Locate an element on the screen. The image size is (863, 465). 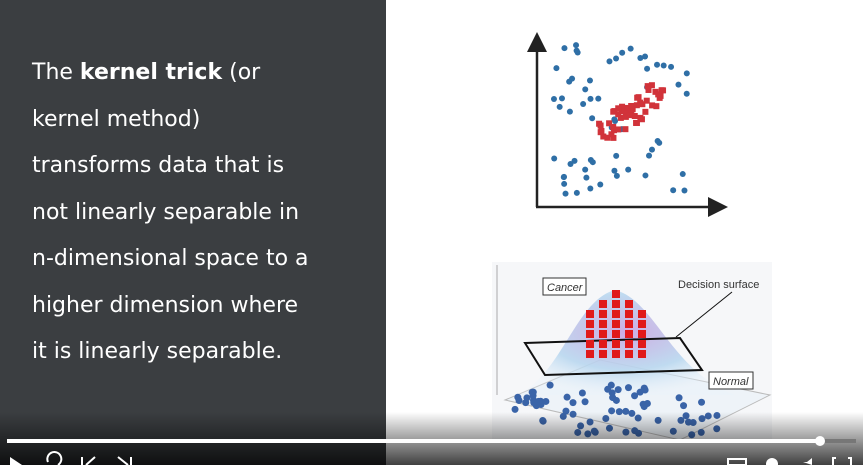
bold-term: kernel trick is located at coordinates (151, 72).